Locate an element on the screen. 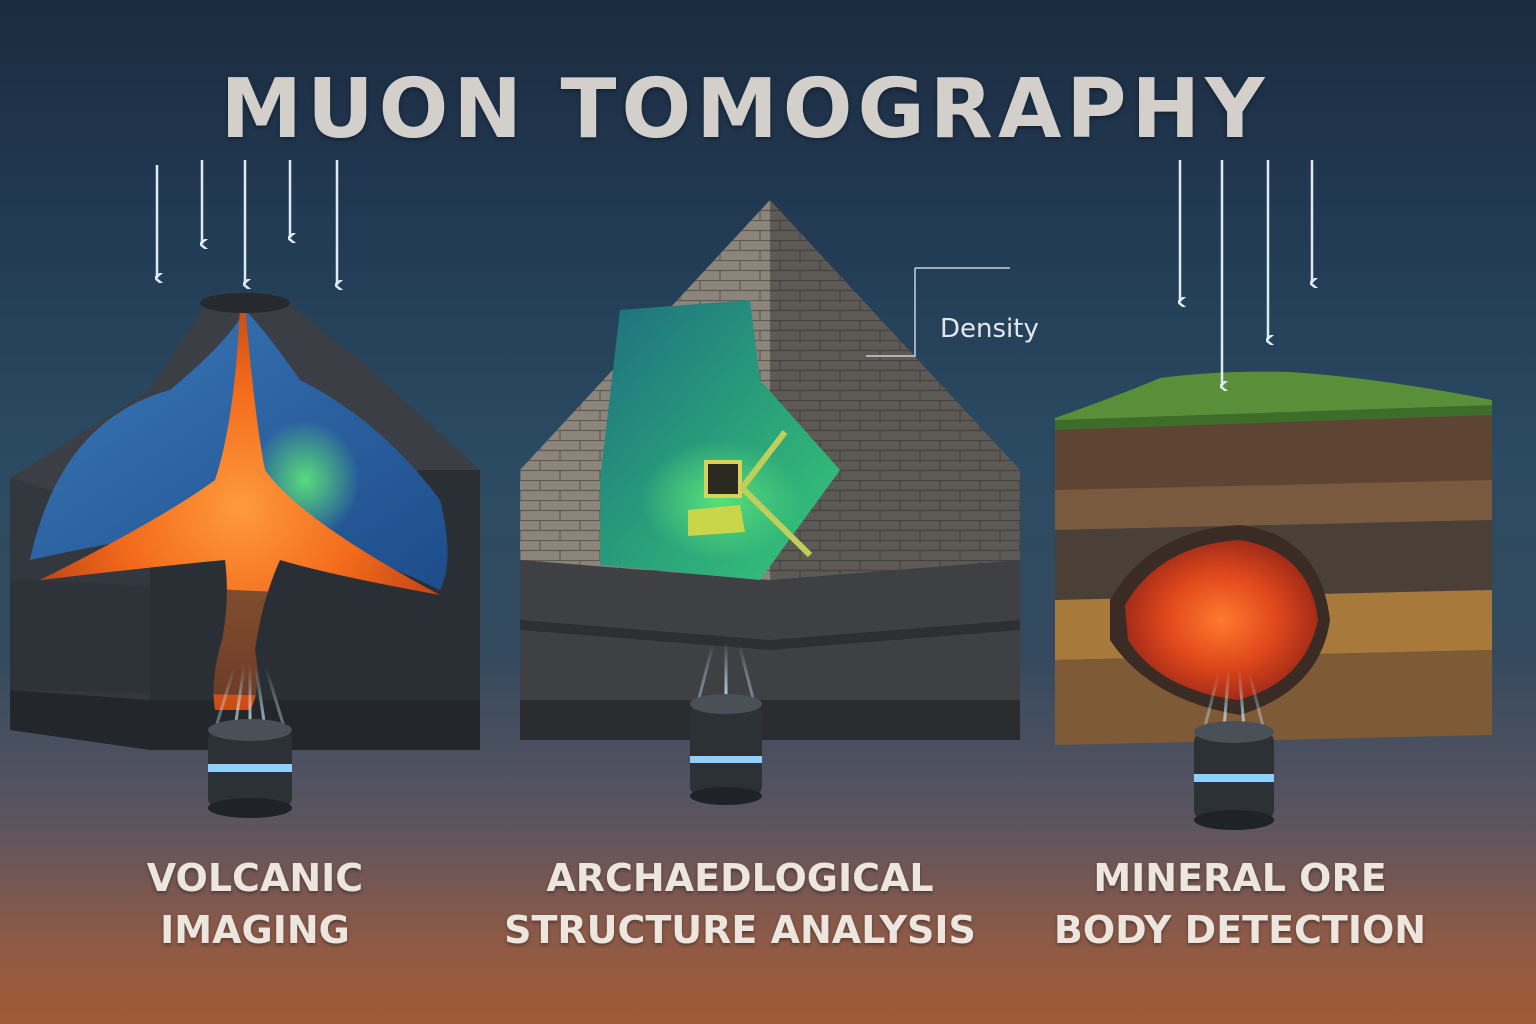 The height and width of the screenshot is (1024, 1536). caption-line: ARCHAEDLOGICAL is located at coordinates (740, 878).